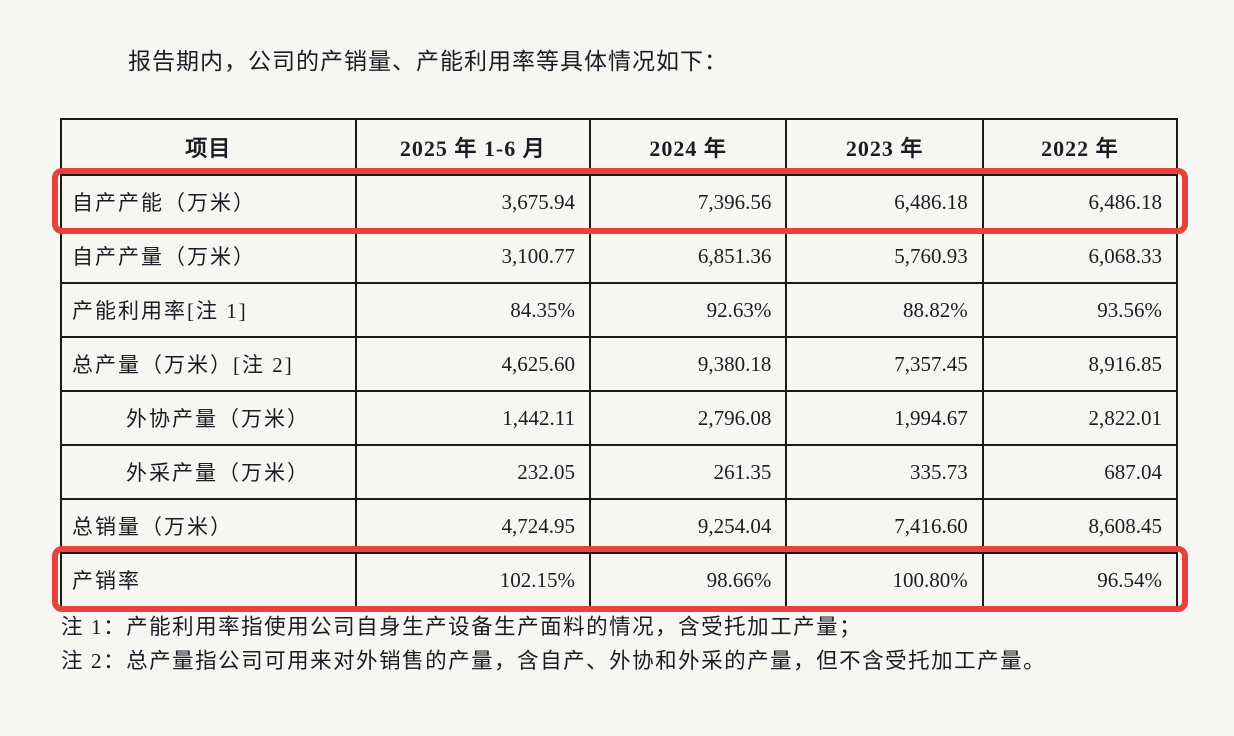  Describe the element at coordinates (884, 364) in the screenshot. I see `row-value: 7,357.45` at that location.